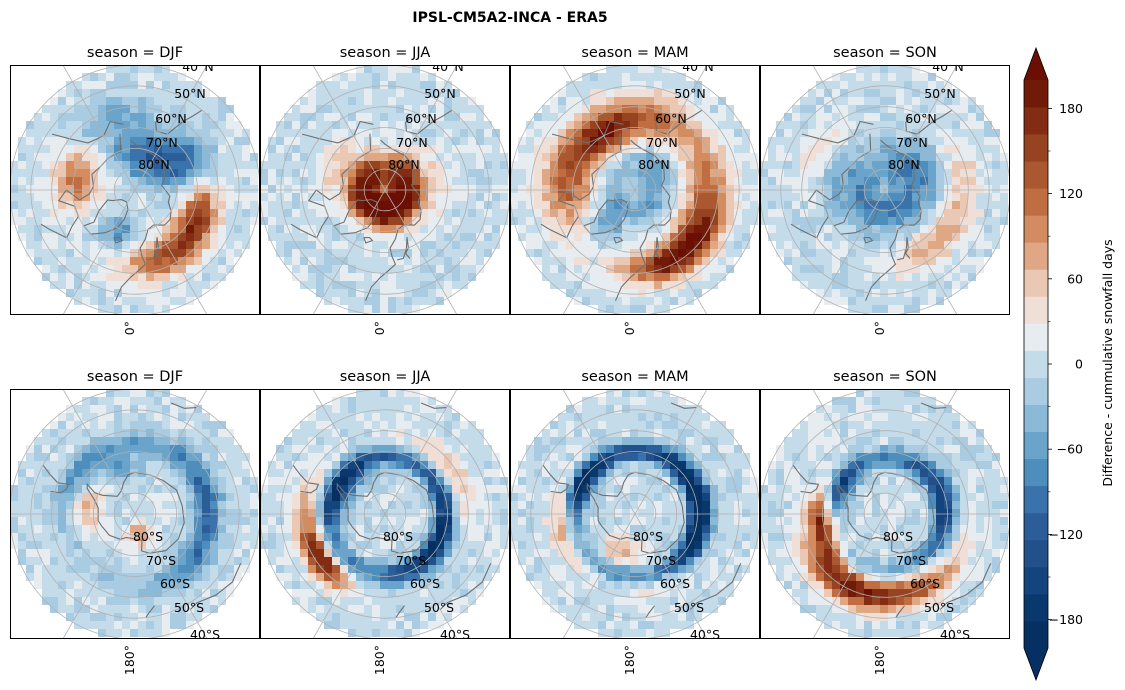 Image resolution: width=1125 pixels, height=690 pixels. What do you see at coordinates (379, 328) in the screenshot?
I see `meridian-label: 0°` at bounding box center [379, 328].